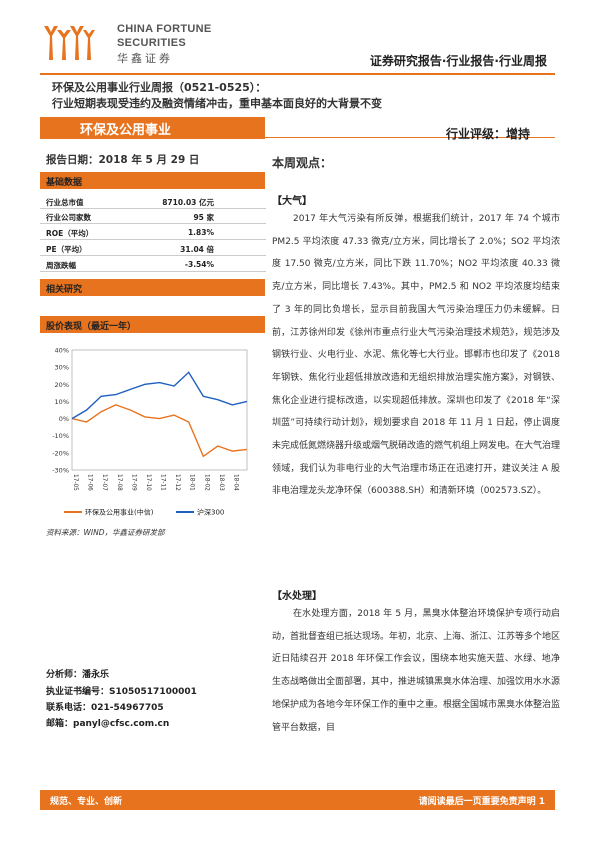 The width and height of the screenshot is (595, 842). What do you see at coordinates (70, 233) in the screenshot?
I see `stat-key: ROE（平均）` at bounding box center [70, 233].